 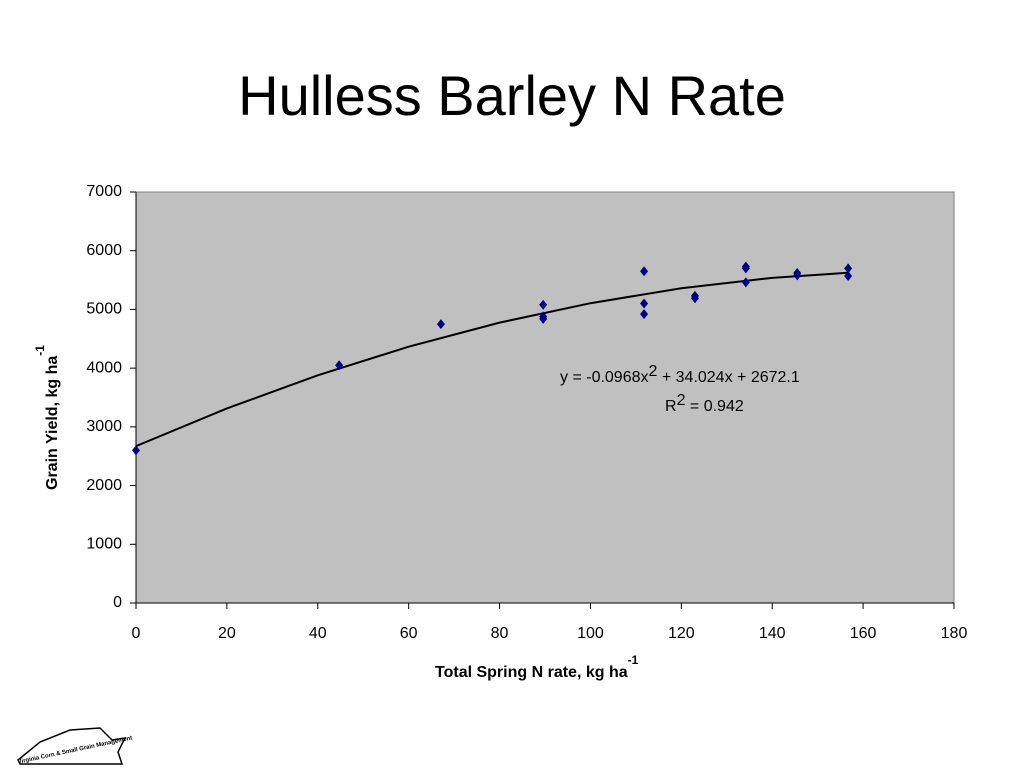 I want to click on y-tick-label: 0, so click(x=117, y=602).